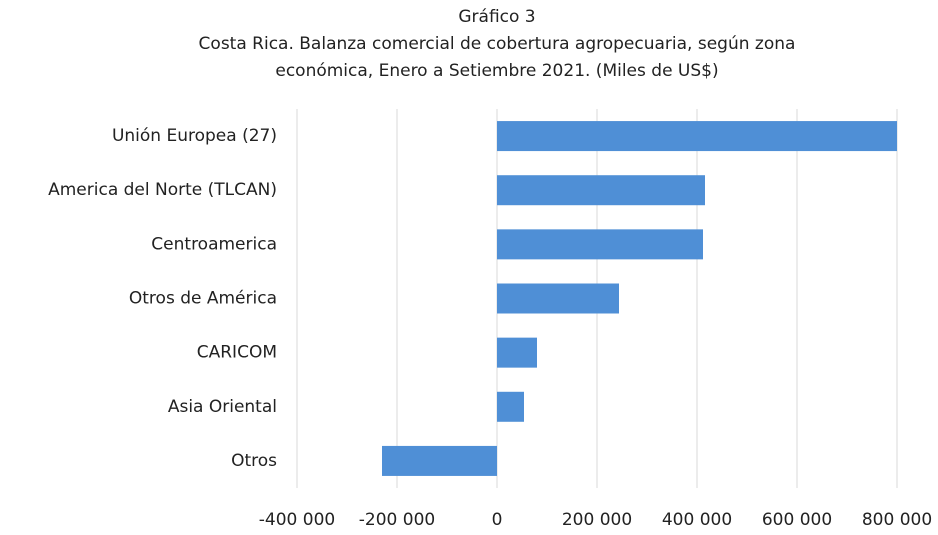 The image size is (938, 535). Describe the element at coordinates (203, 299) in the screenshot. I see `y-tick-label: Otros de América` at that location.